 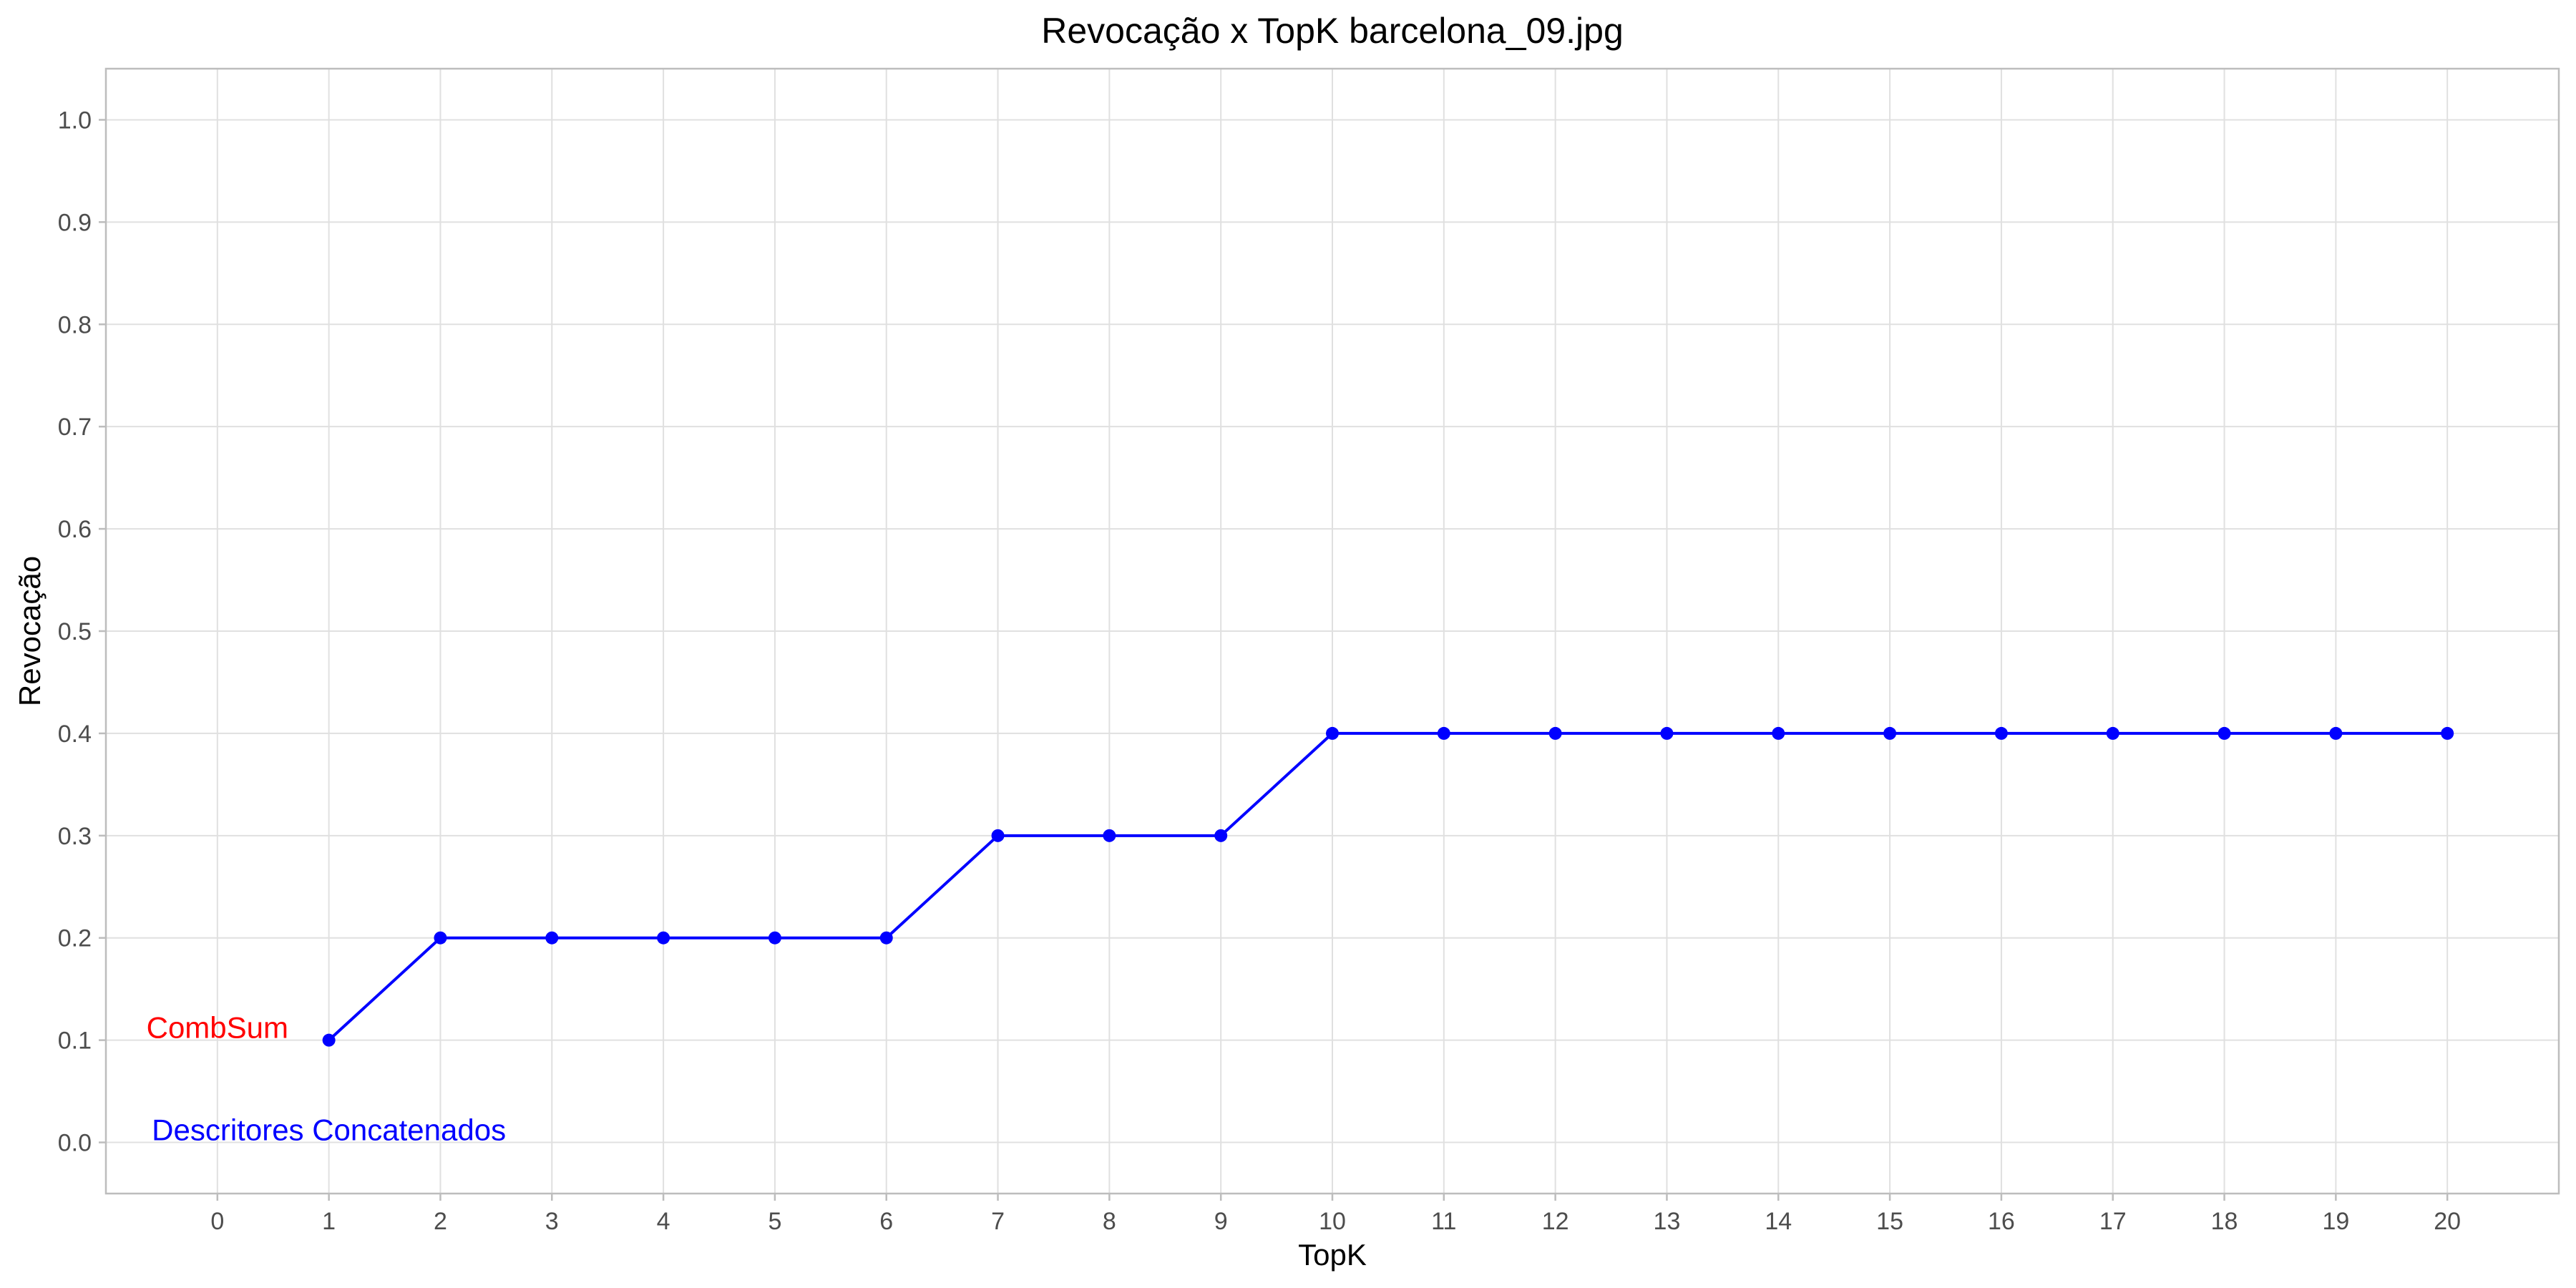 What do you see at coordinates (329, 1129) in the screenshot?
I see `annotation-label: Descritores Concatenados` at bounding box center [329, 1129].